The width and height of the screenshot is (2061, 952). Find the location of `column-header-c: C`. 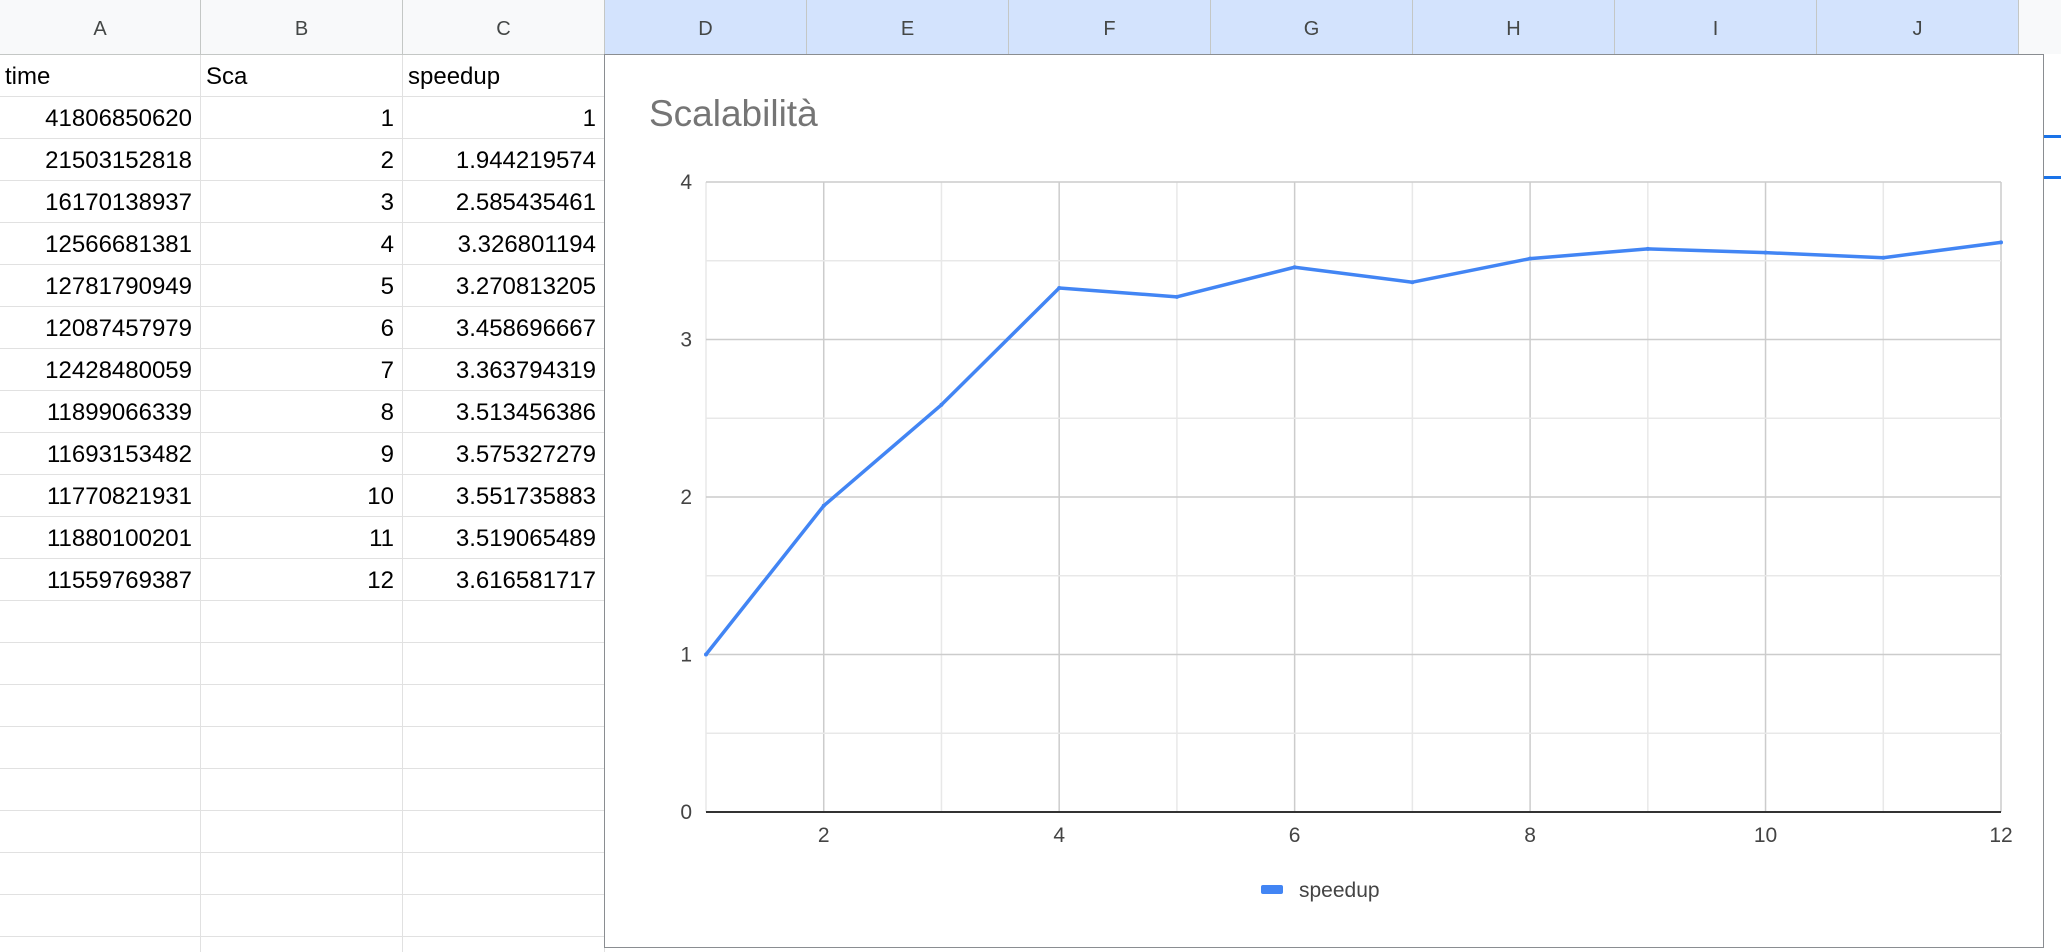

column-header-c: C is located at coordinates (504, 27).